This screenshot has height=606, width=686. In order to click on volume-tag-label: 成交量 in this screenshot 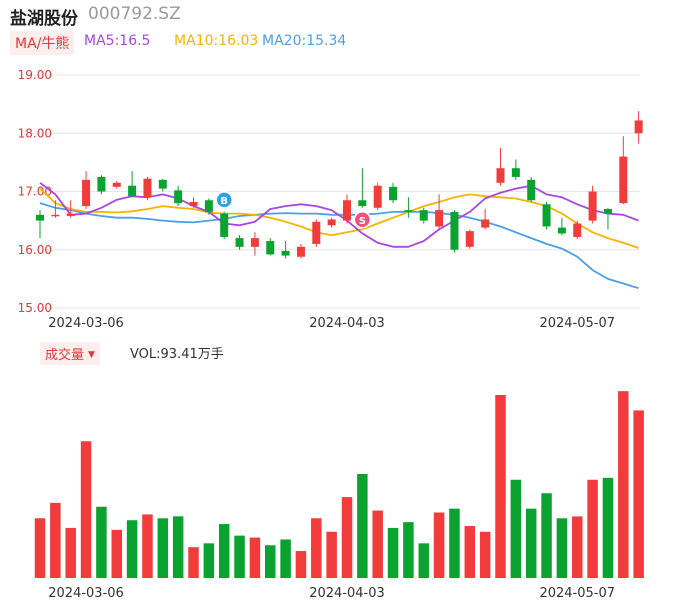, I will do `click(65, 355)`.